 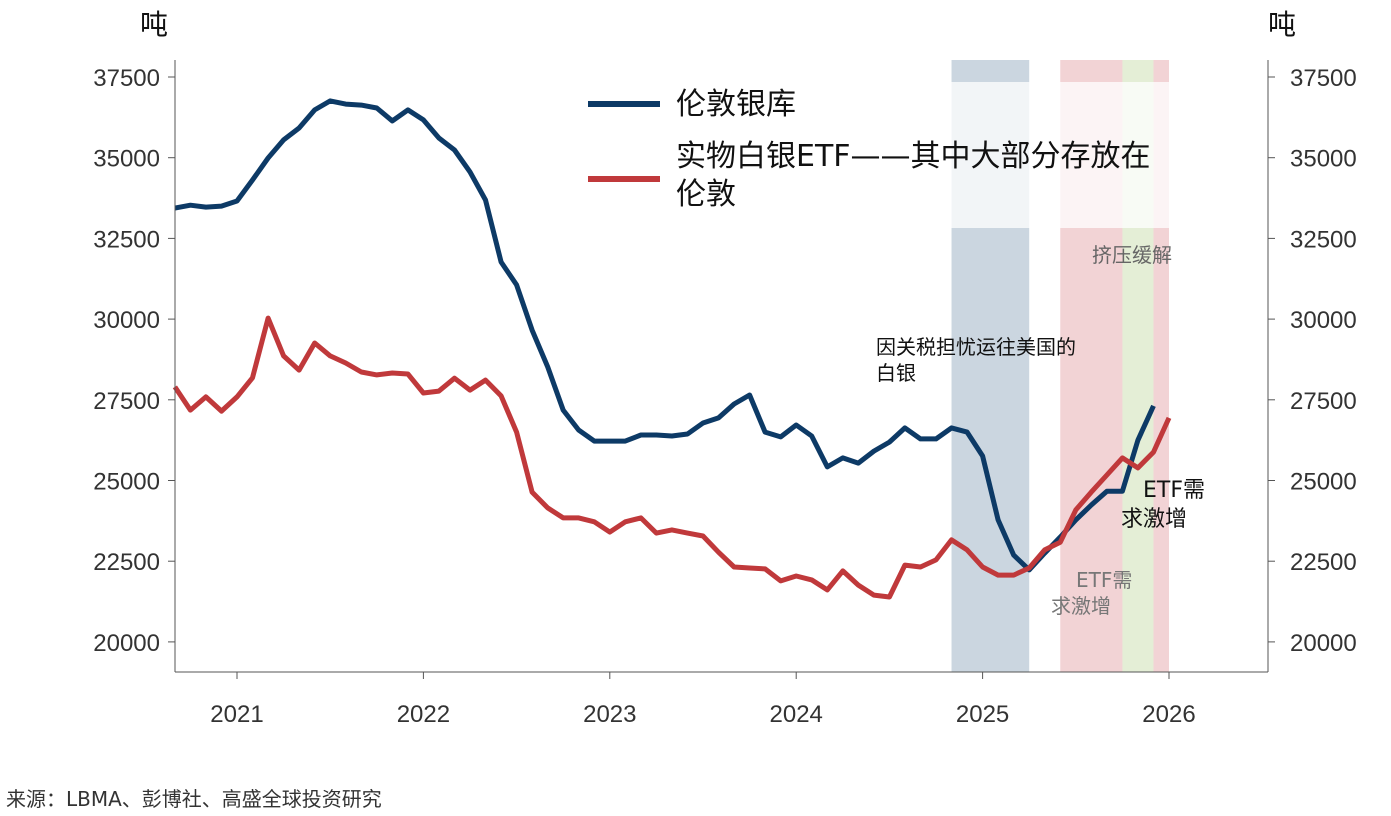 I want to click on annotation-squeeze-eased: 挤压缓解, so click(x=1132, y=255).